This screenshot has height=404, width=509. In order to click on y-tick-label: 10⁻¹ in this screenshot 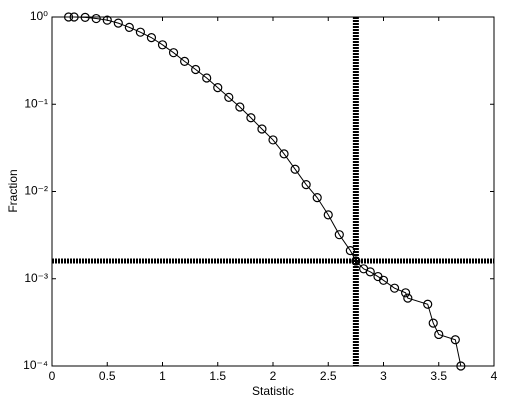, I will do `click(36, 103)`.